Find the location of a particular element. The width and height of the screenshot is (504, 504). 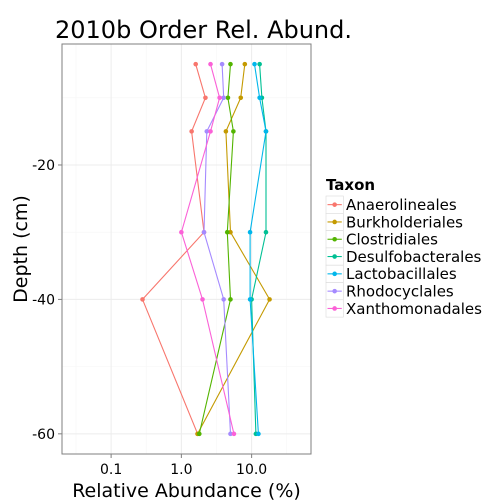

legend-item: Burkholderiales is located at coordinates (394, 222).